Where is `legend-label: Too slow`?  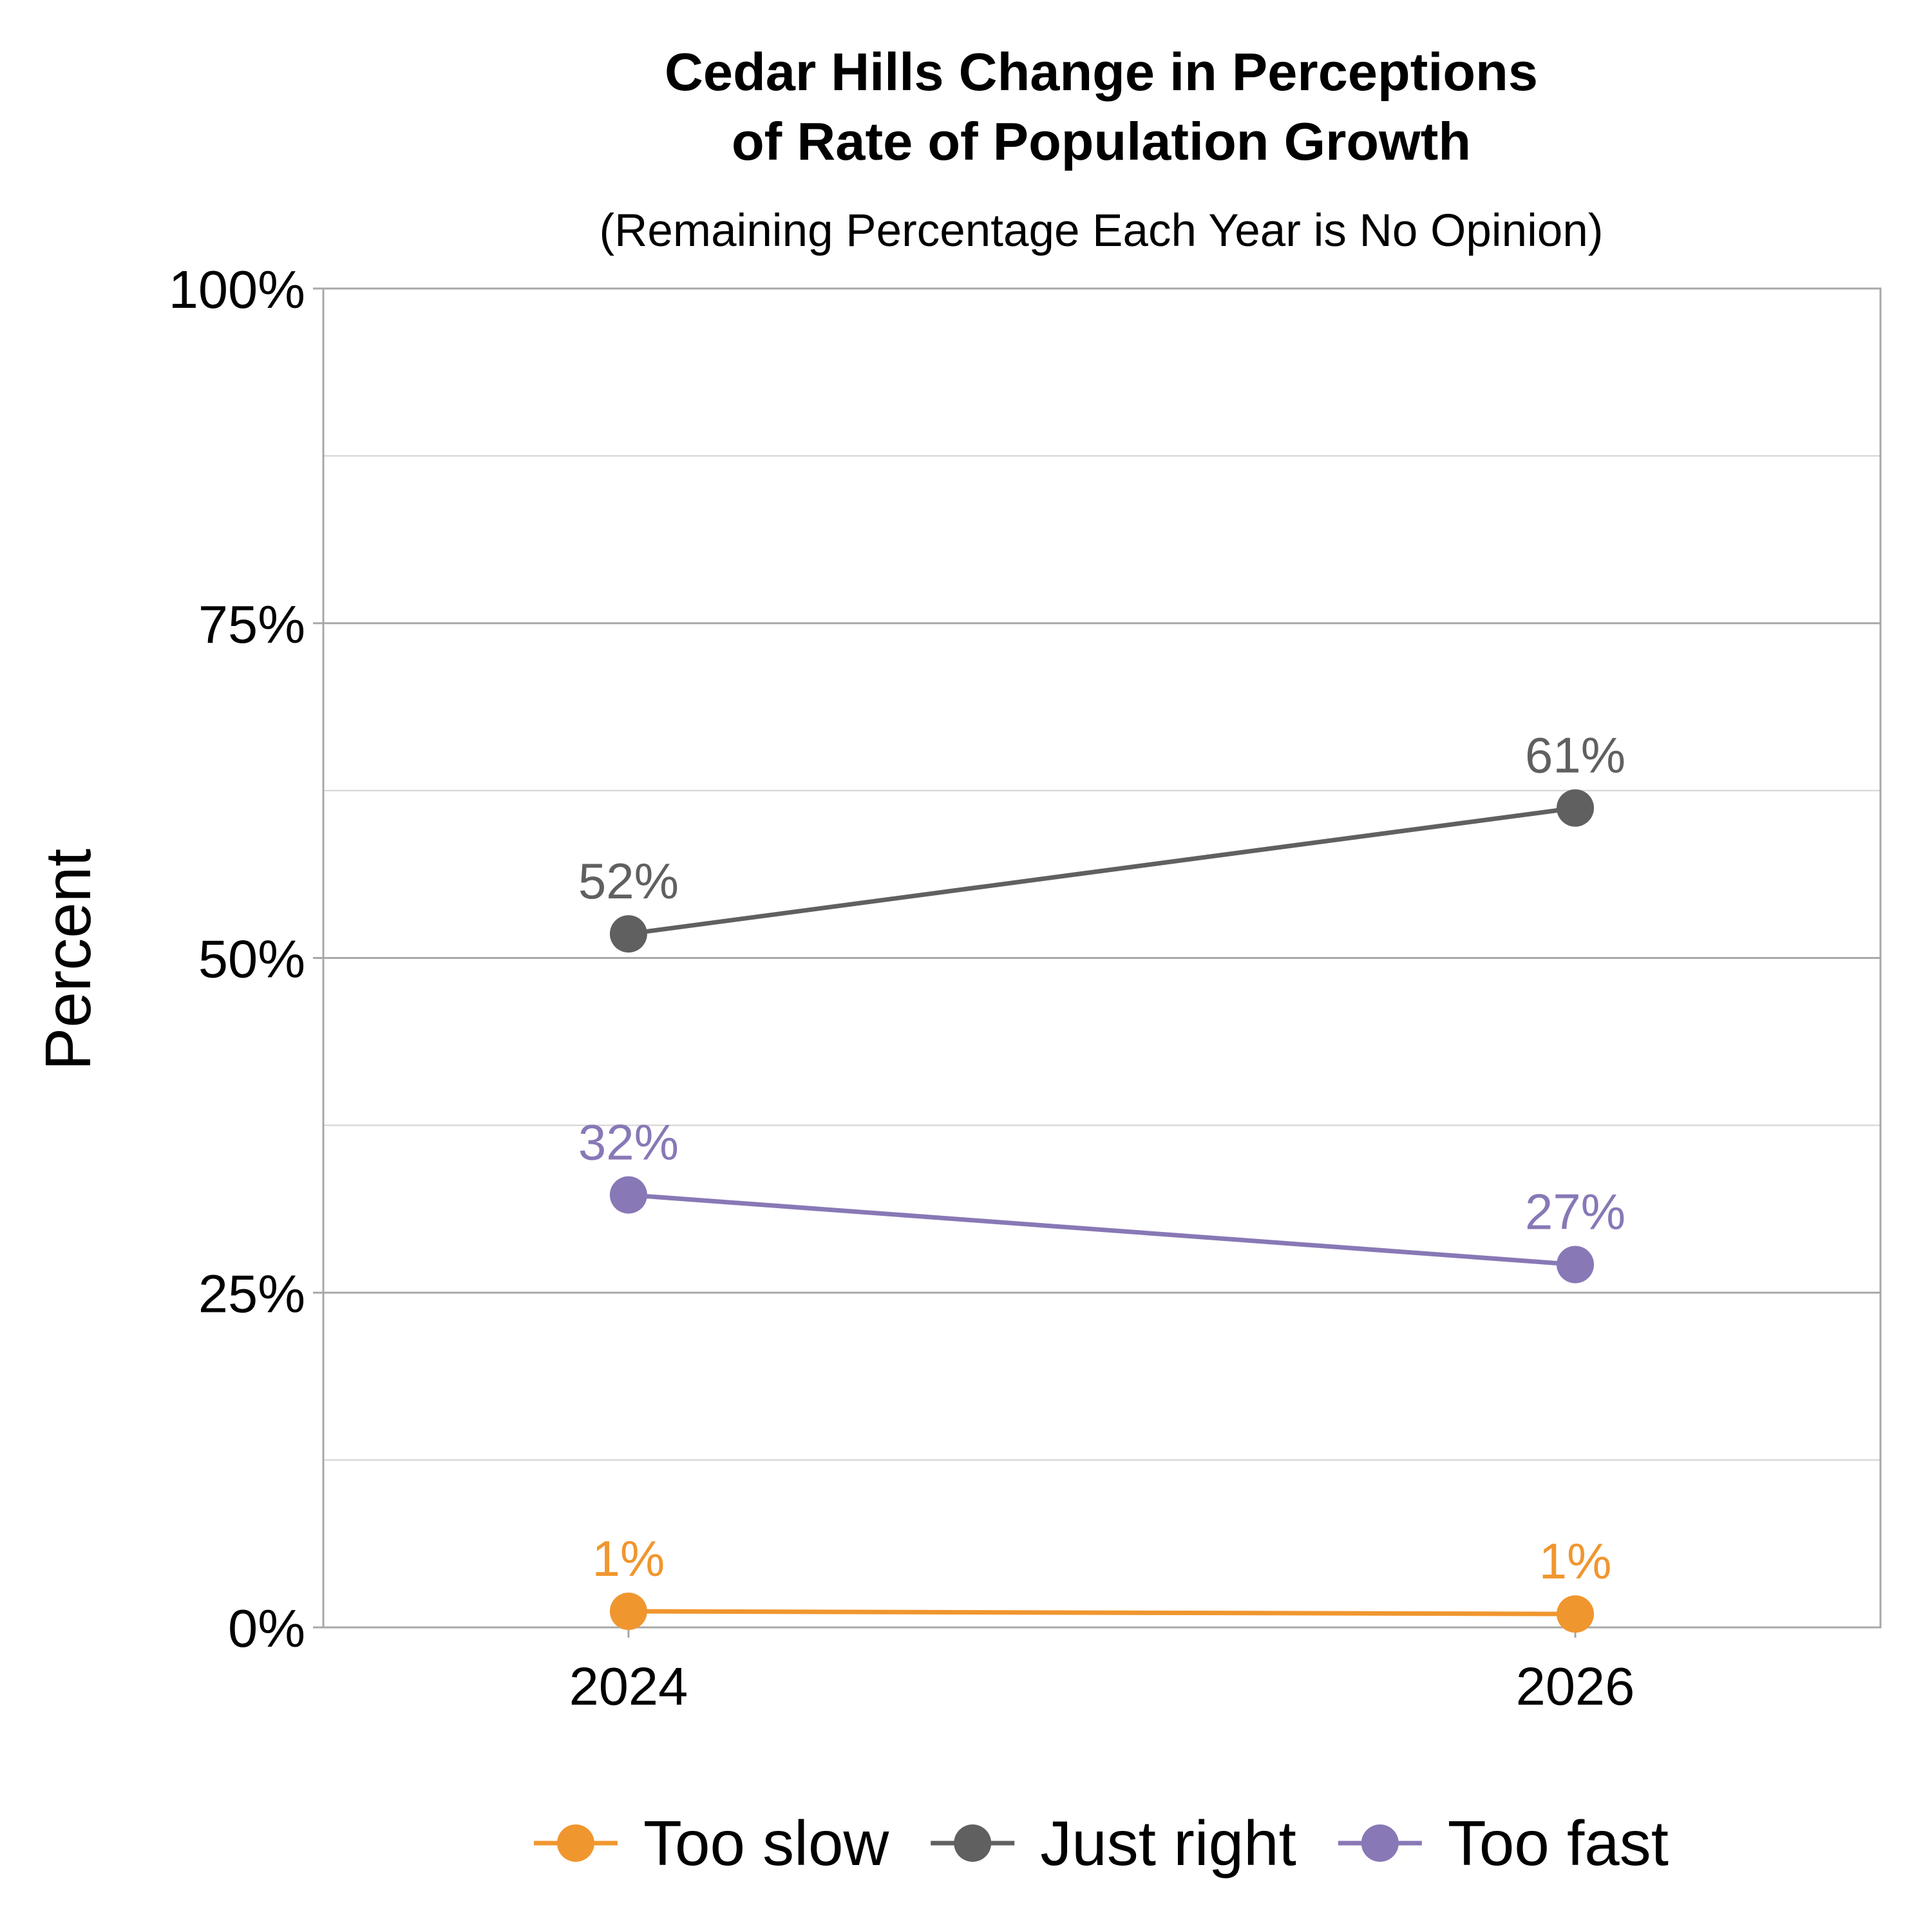 legend-label: Too slow is located at coordinates (766, 1843).